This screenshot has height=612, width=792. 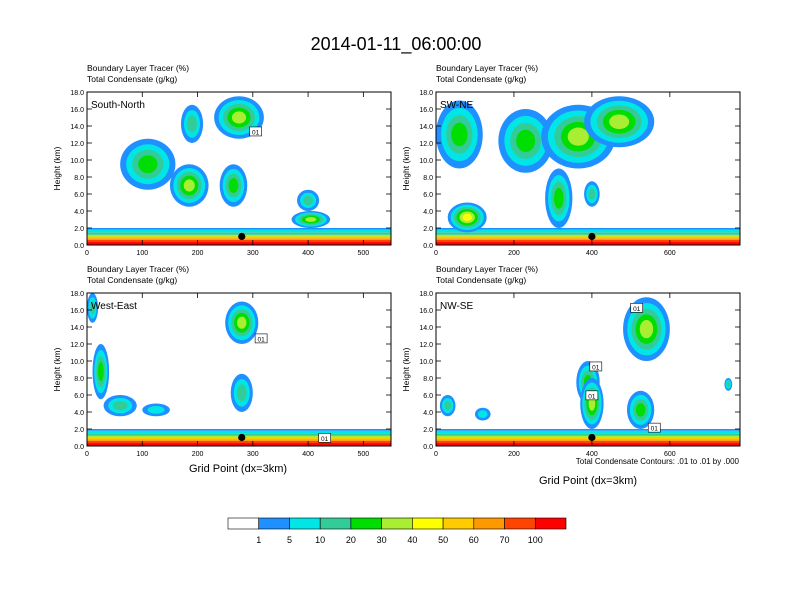 I want to click on x-axis-label-right: Grid Point (dx=3km), so click(x=588, y=481).